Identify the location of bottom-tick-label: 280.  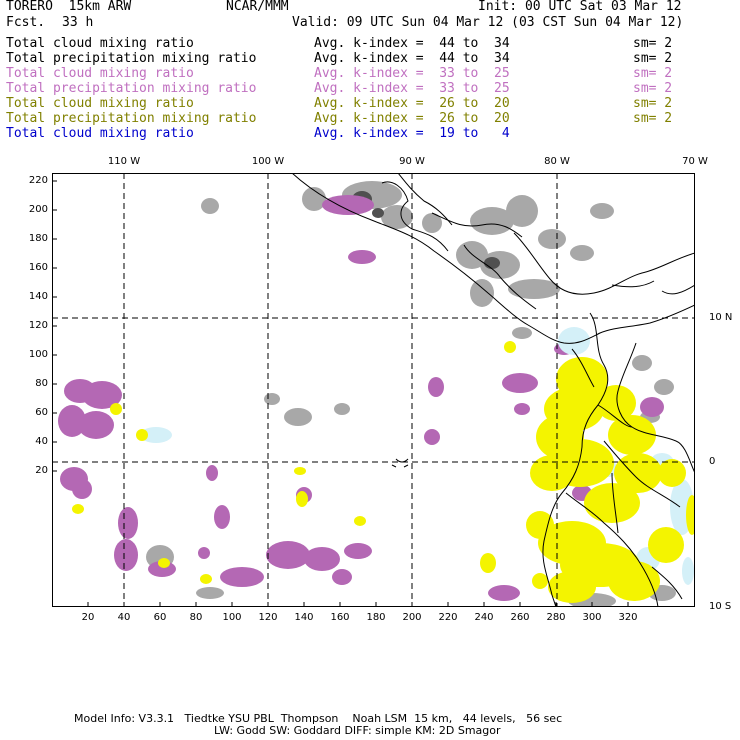
(556, 617).